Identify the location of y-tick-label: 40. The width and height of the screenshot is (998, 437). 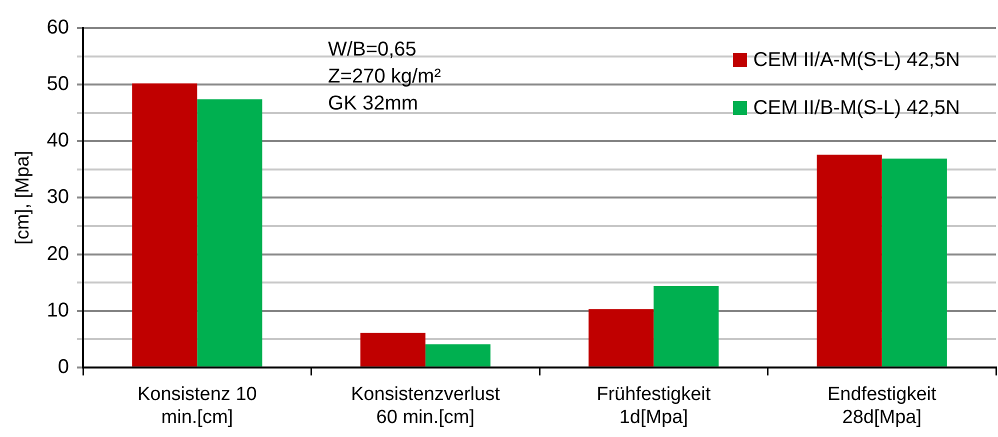
(58, 141).